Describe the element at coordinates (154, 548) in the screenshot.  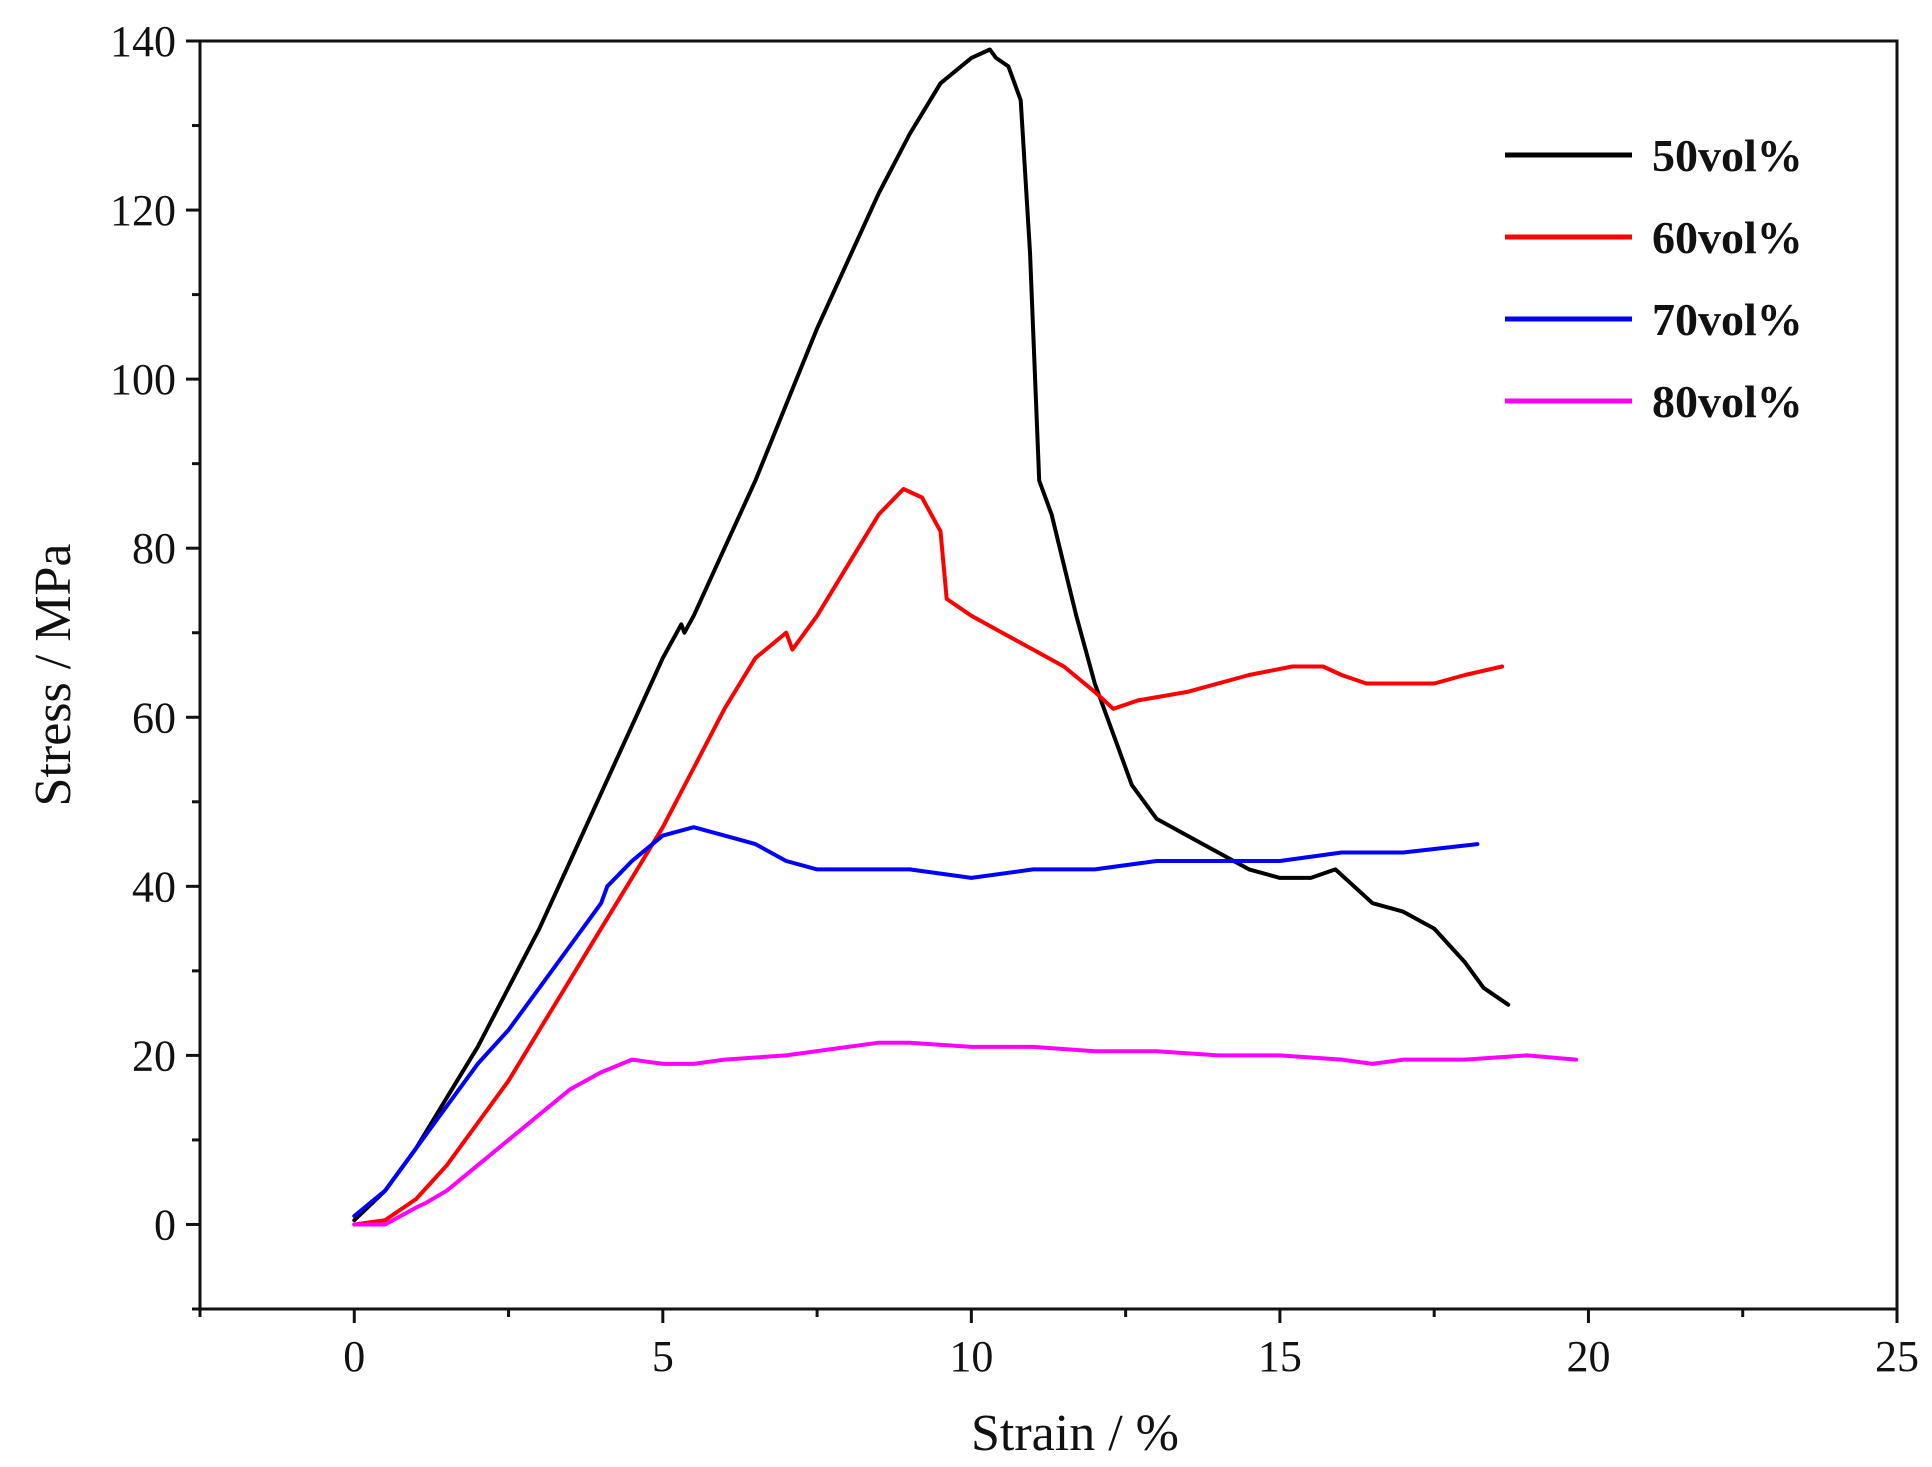
I see `y-tick-label: 80` at that location.